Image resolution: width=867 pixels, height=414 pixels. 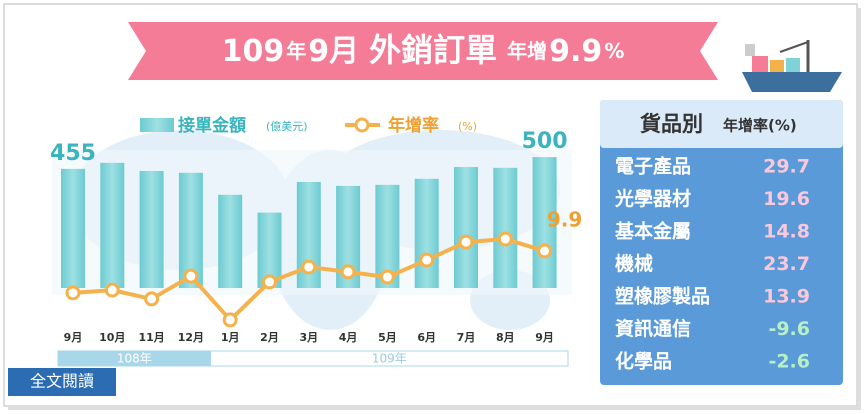 I want to click on x-tick-label: 8月, so click(x=505, y=337).